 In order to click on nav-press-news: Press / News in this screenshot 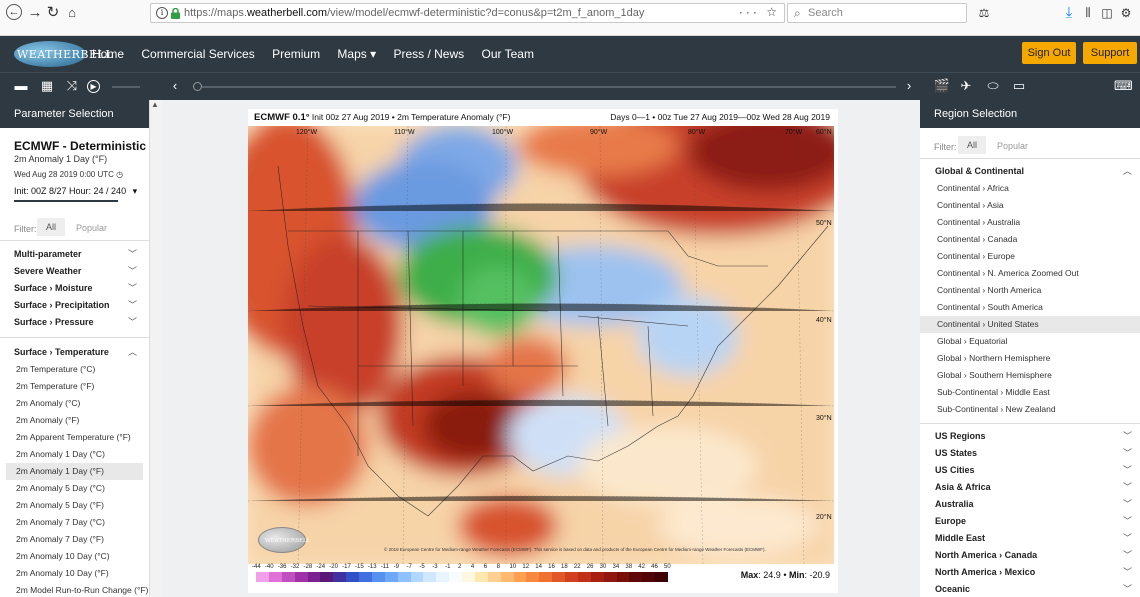, I will do `click(429, 54)`.